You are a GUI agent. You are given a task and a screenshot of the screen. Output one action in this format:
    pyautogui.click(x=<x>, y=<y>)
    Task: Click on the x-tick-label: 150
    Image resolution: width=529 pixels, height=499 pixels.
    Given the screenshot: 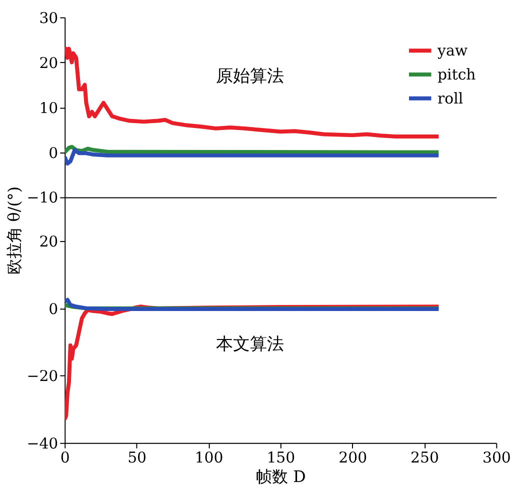 What is the action you would take?
    pyautogui.click(x=281, y=457)
    